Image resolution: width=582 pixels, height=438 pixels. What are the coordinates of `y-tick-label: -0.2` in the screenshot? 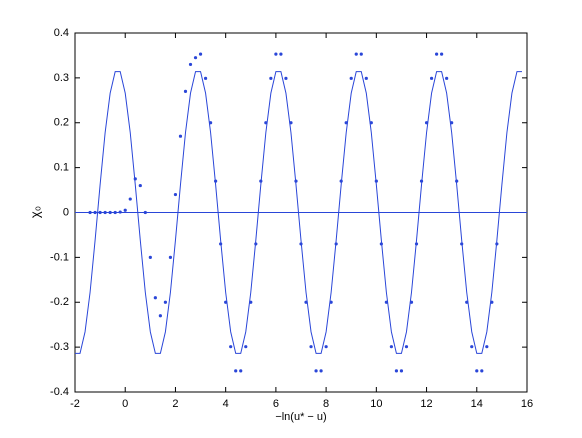 It's located at (59, 302).